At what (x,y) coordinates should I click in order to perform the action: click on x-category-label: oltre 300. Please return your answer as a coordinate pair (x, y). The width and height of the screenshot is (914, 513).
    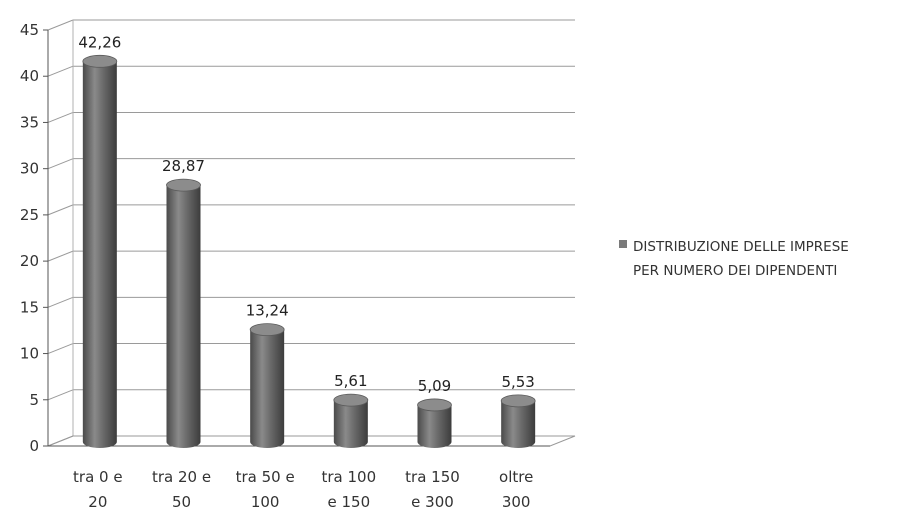
    Looking at the image, I should click on (516, 489).